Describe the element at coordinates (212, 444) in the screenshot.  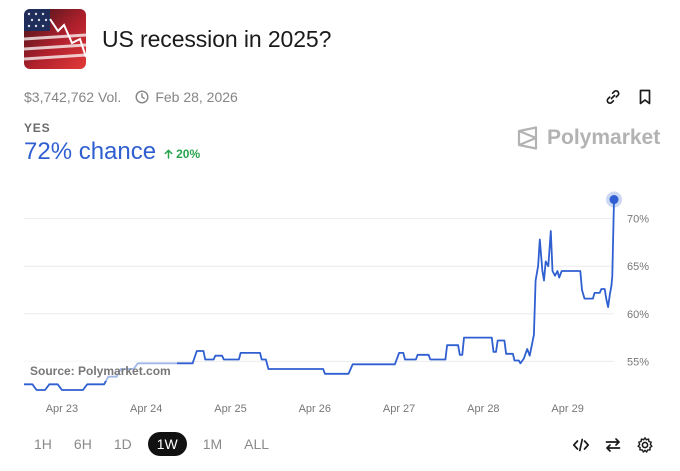
I see `range-1m: 1M` at that location.